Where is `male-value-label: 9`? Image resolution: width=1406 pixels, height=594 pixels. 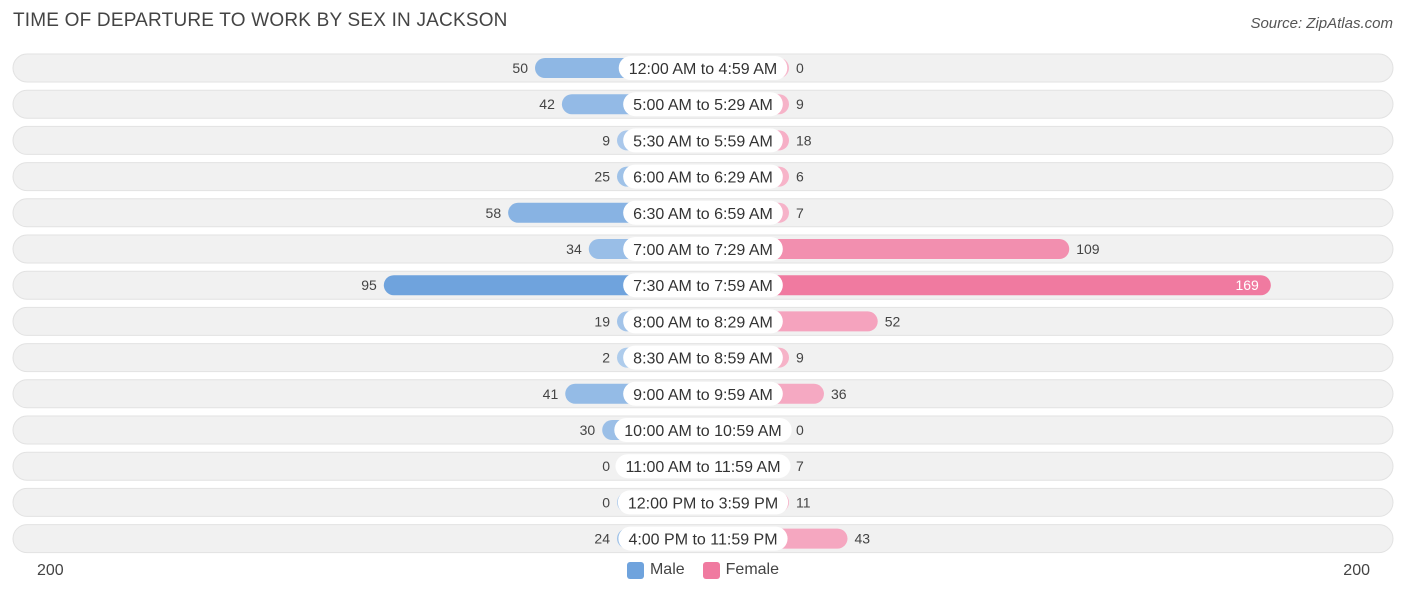
male-value-label: 9 is located at coordinates (606, 140).